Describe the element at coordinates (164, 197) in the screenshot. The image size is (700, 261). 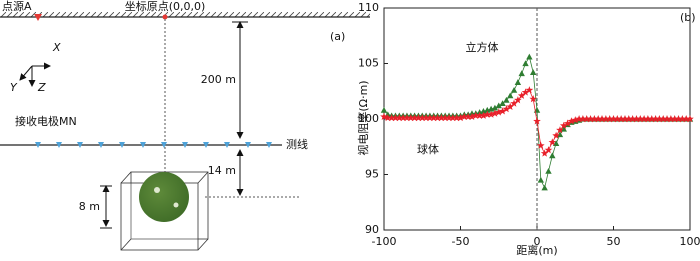
I see `sphere` at that location.